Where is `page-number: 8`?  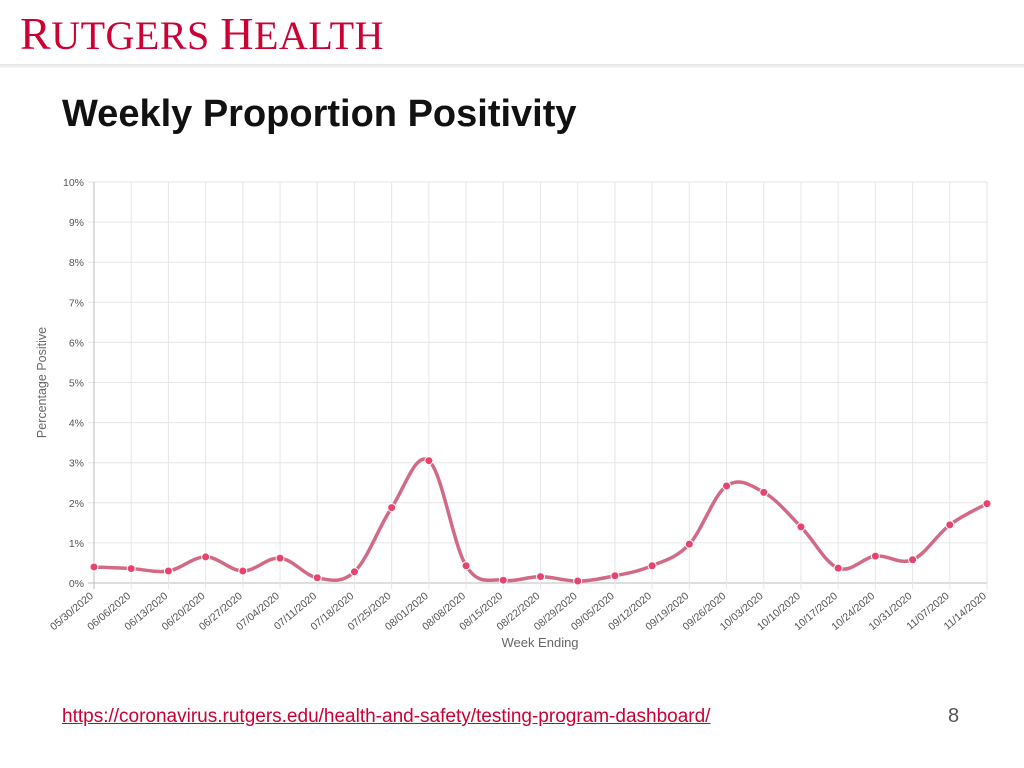
page-number: 8 is located at coordinates (954, 716).